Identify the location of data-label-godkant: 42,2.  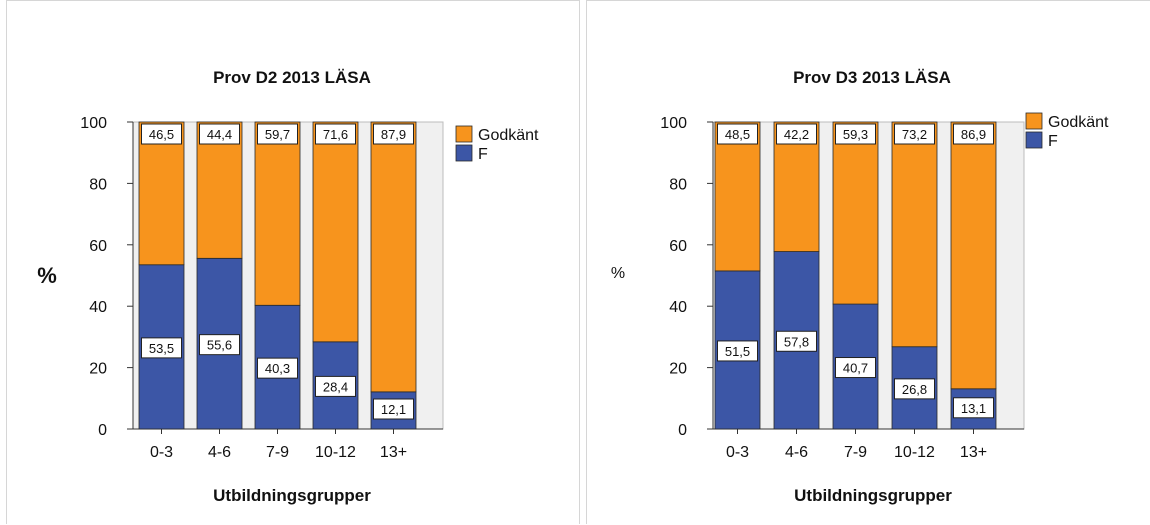
(796, 134).